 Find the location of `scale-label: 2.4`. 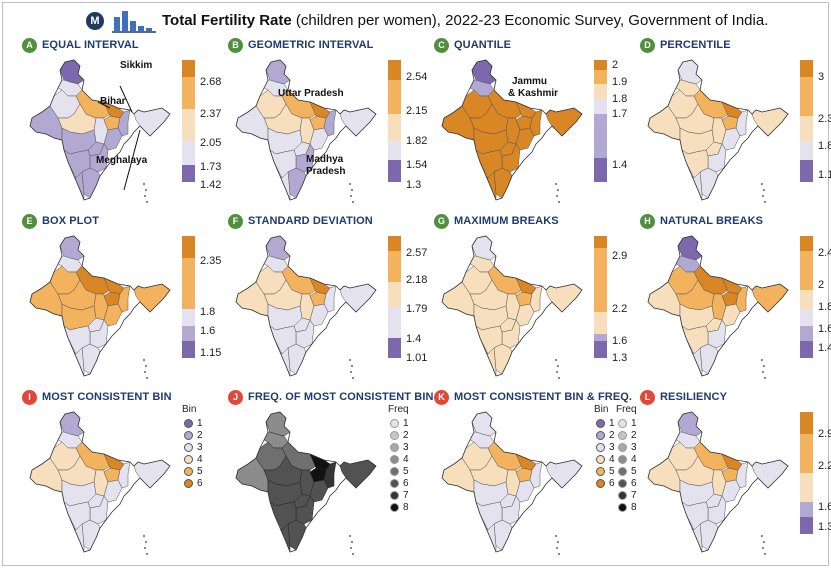

scale-label: 2.4 is located at coordinates (824, 253).